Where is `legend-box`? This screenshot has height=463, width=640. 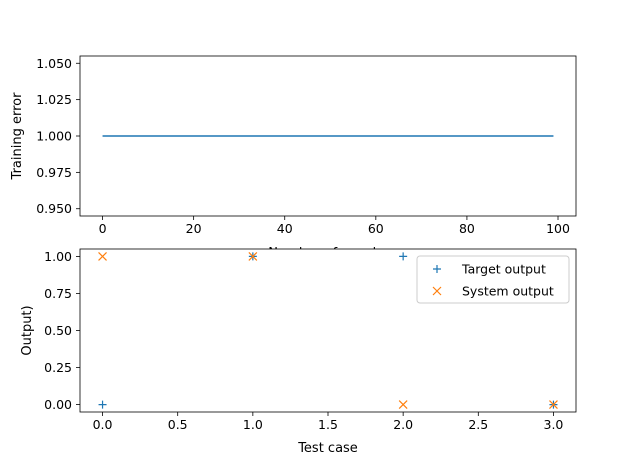 legend-box is located at coordinates (493, 279).